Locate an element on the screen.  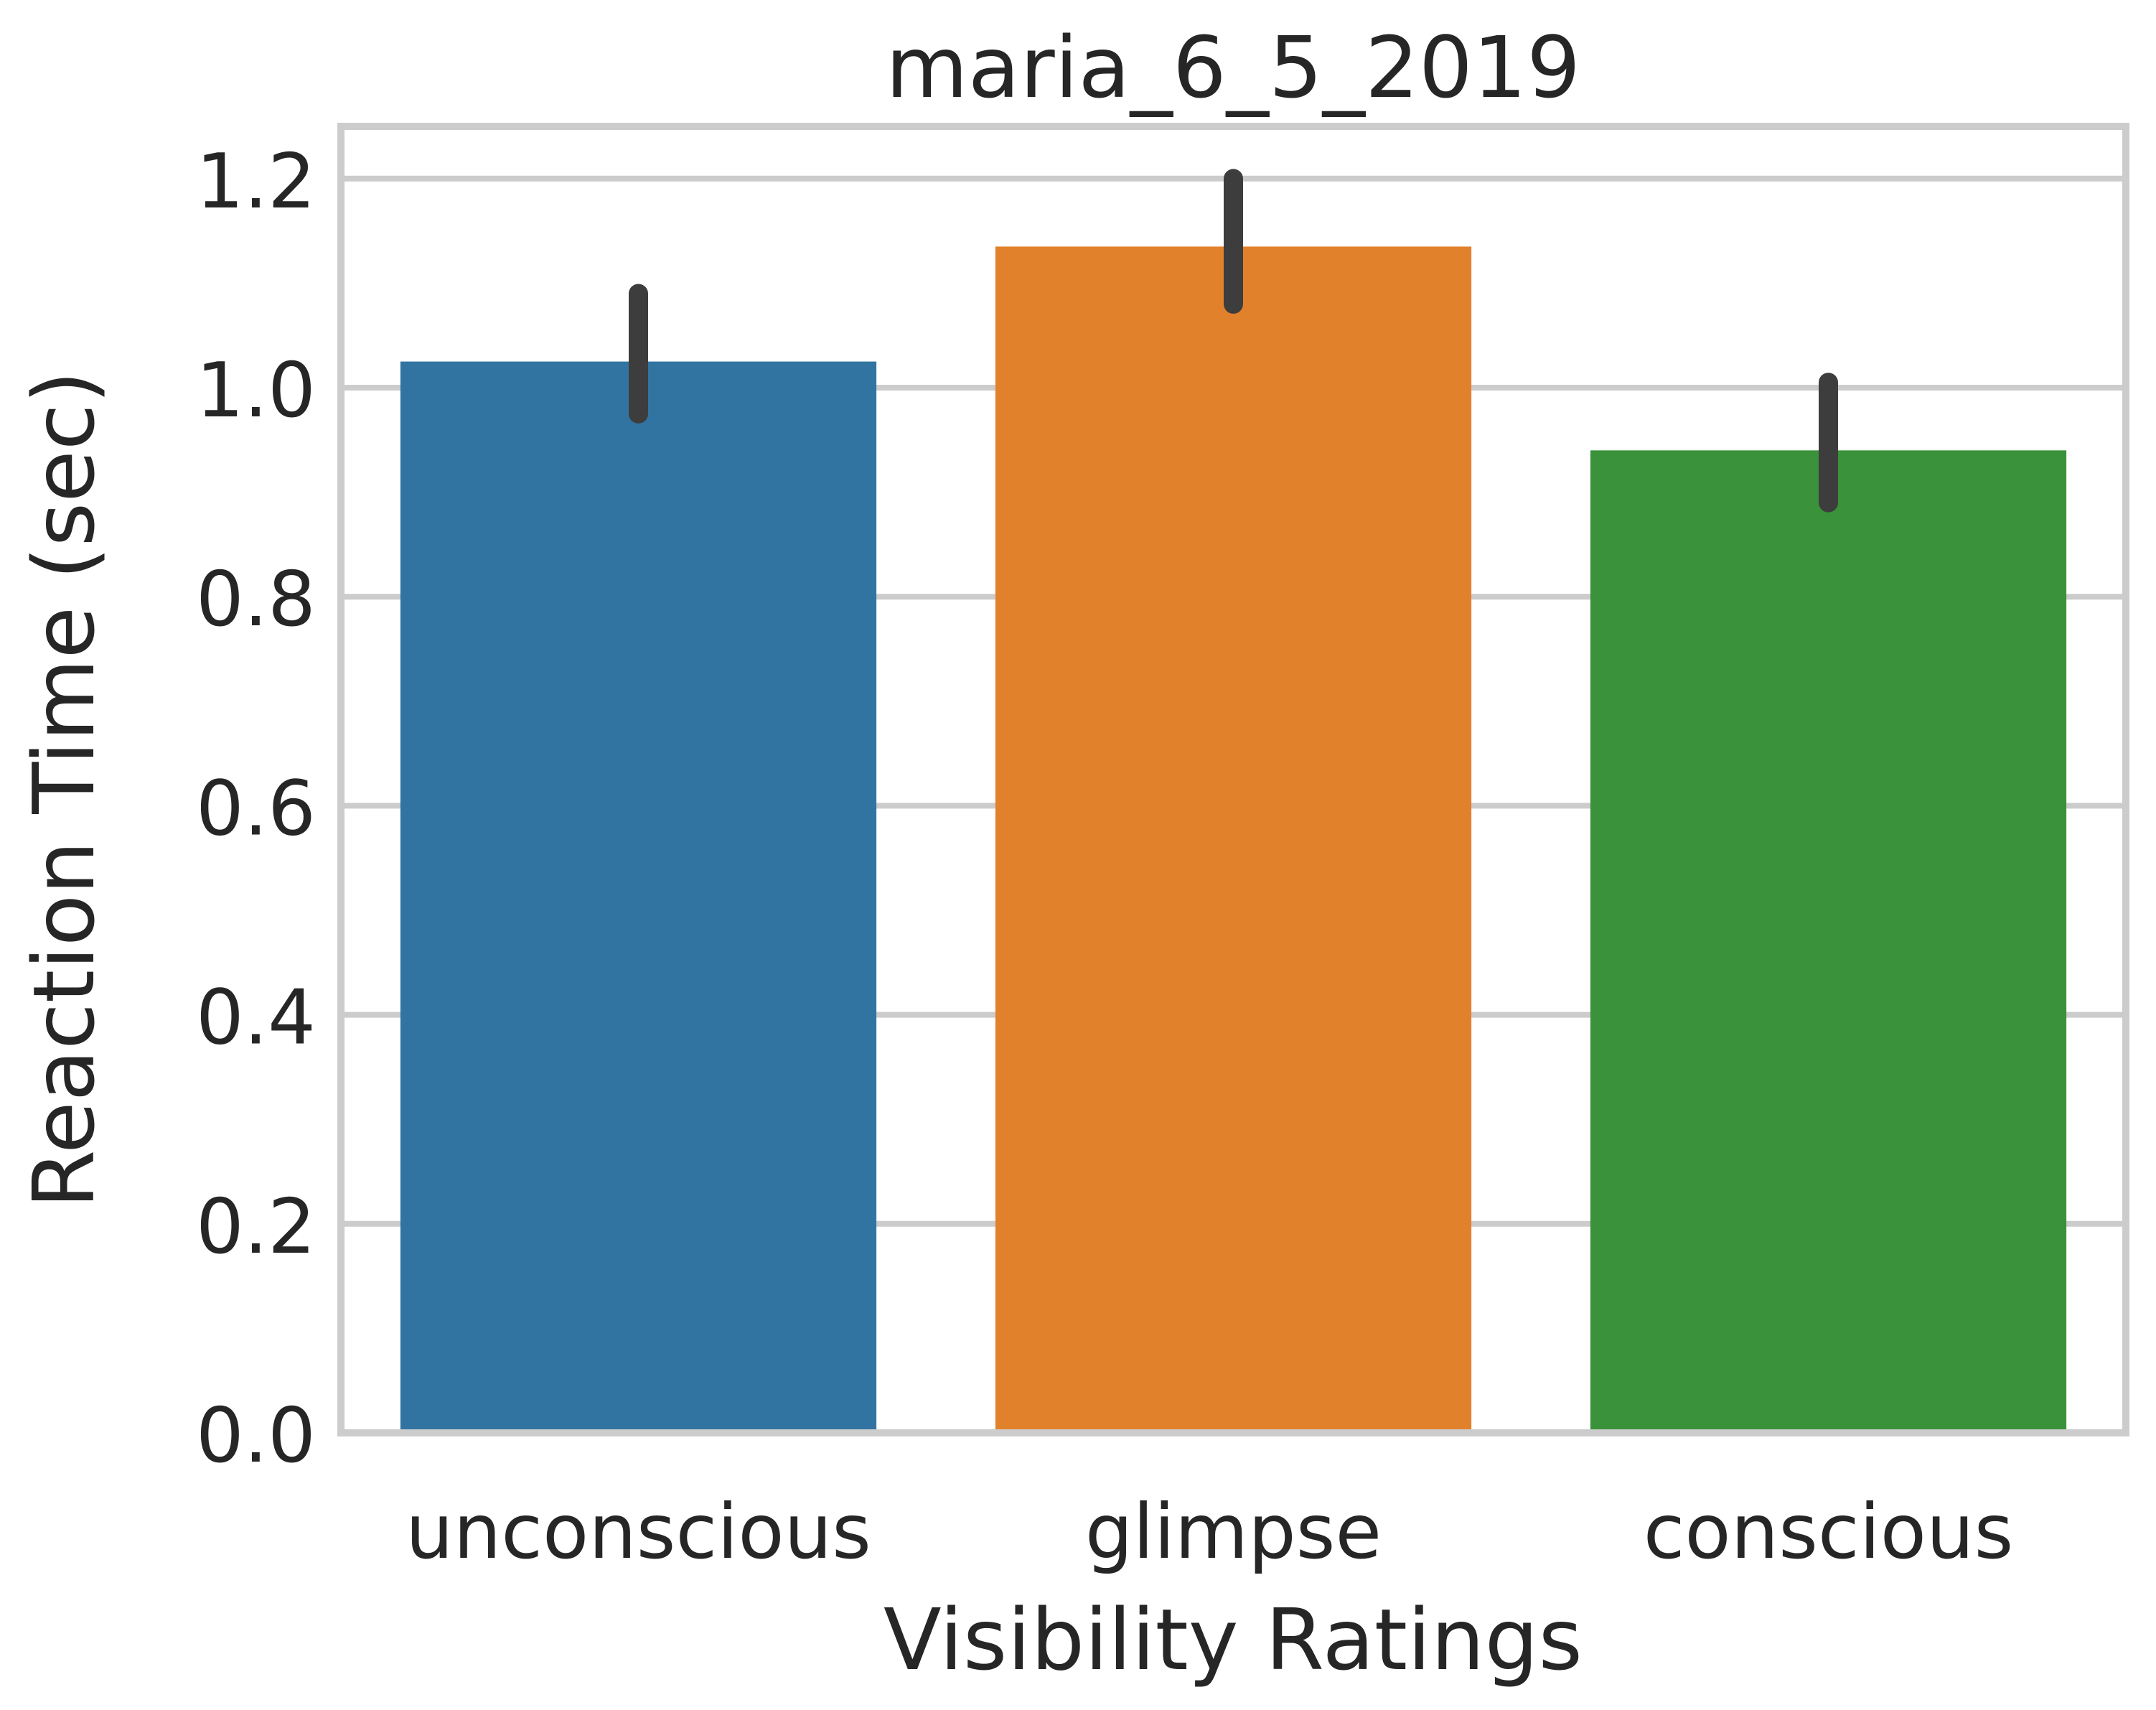
y-tick-label: 0.2 is located at coordinates (256, 1227).